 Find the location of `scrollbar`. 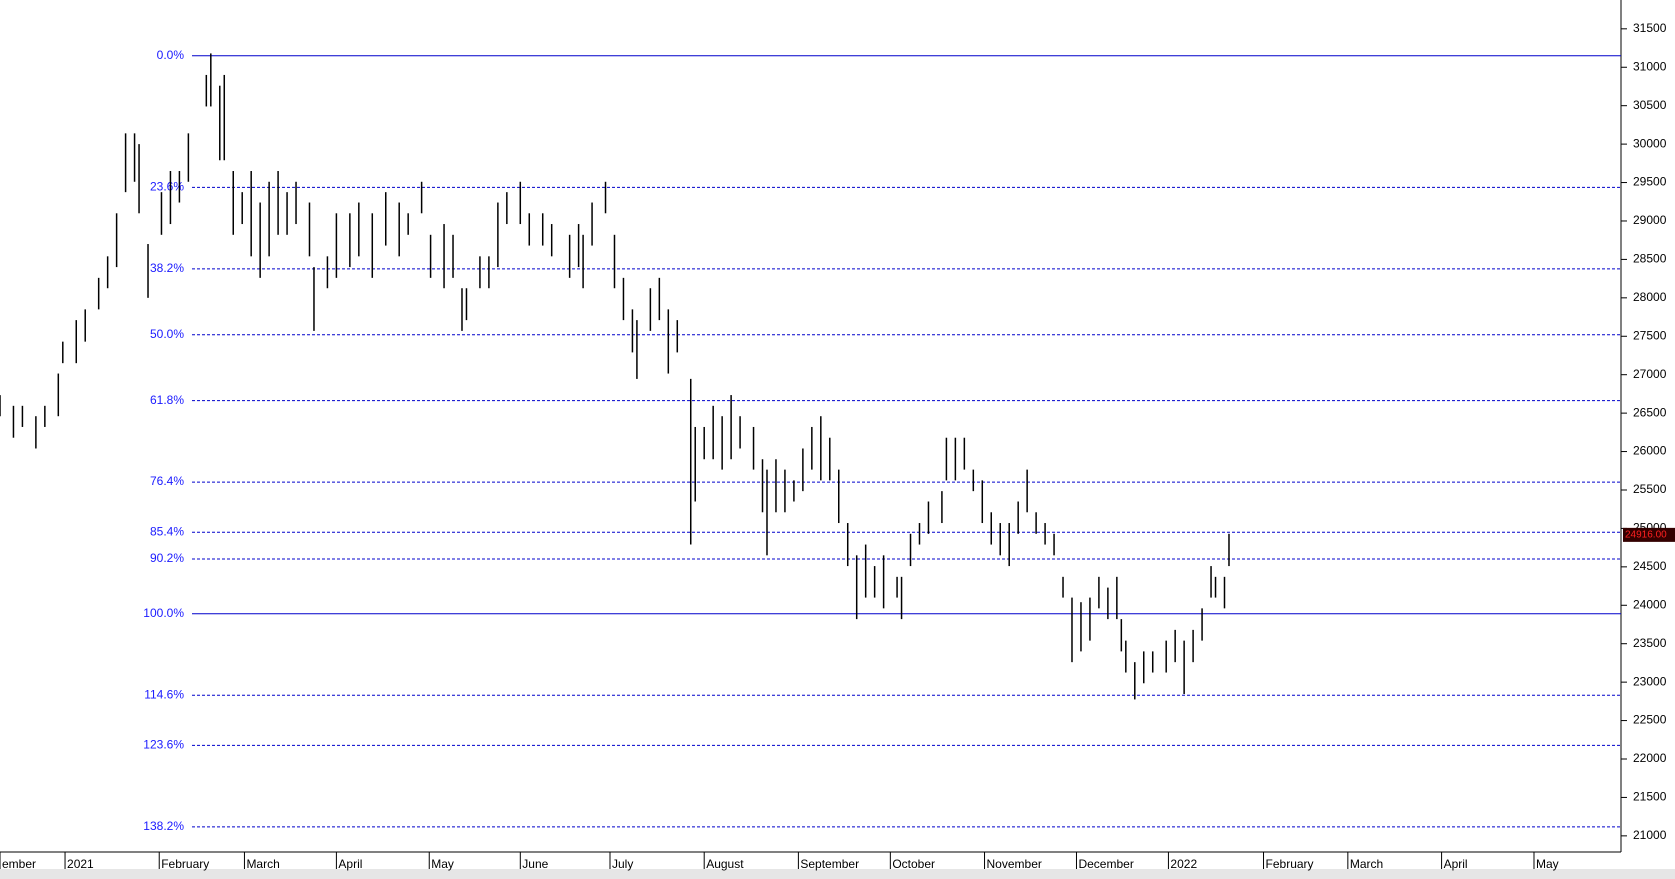

scrollbar is located at coordinates (837, 874).